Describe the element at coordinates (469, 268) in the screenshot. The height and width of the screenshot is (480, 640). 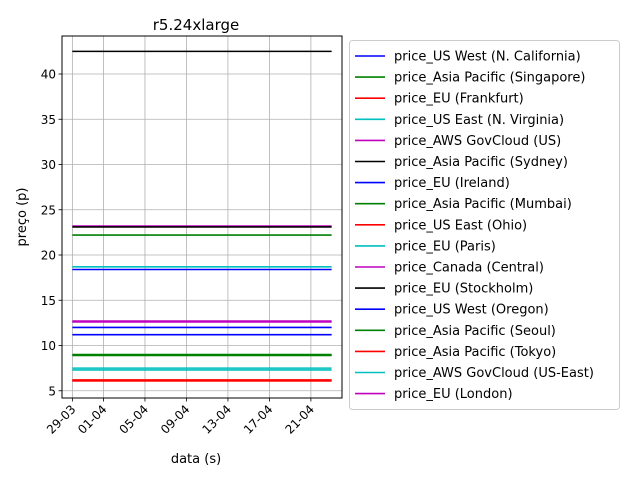
I see `legend-label: price_Canada (Central)` at that location.